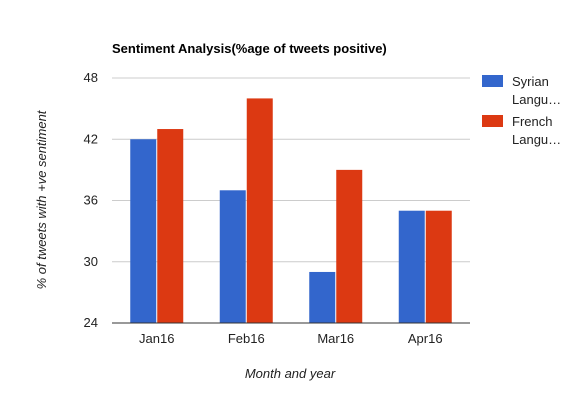 This screenshot has height=405, width=580. Describe the element at coordinates (91, 77) in the screenshot. I see `y-tick-label: 48` at that location.